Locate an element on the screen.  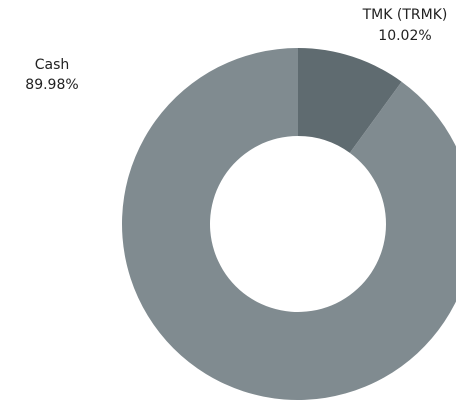
slice-value-label: 10.02% is located at coordinates (404, 36).